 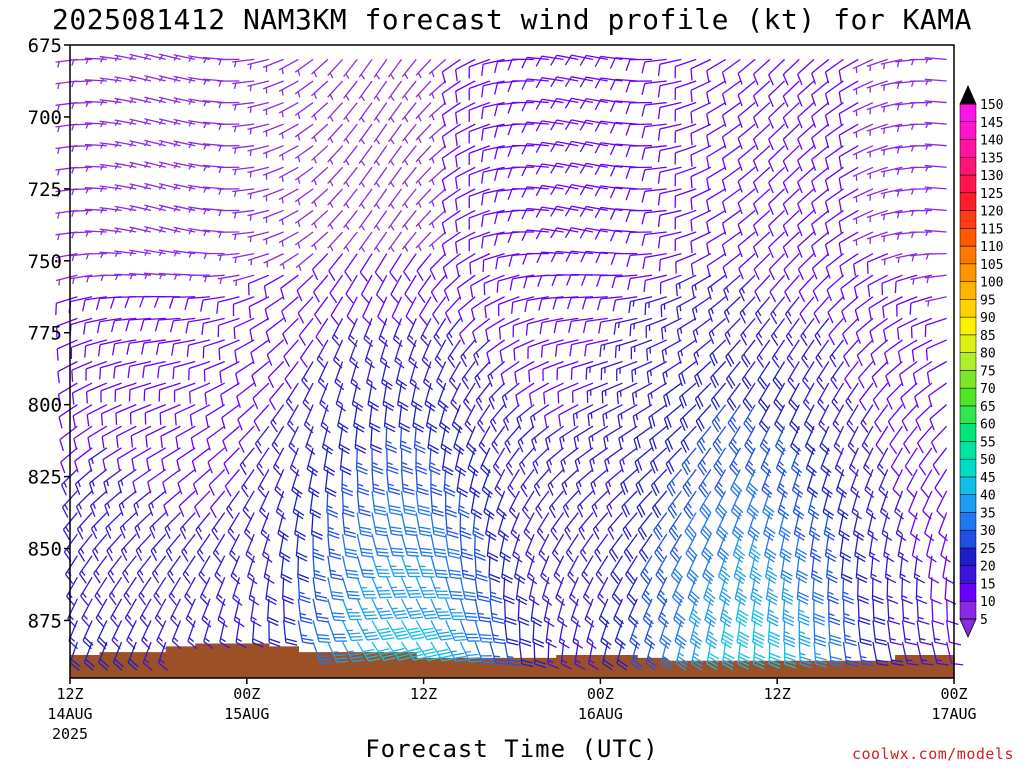 I want to click on colorbar-label-85: 85, so click(x=988, y=336).